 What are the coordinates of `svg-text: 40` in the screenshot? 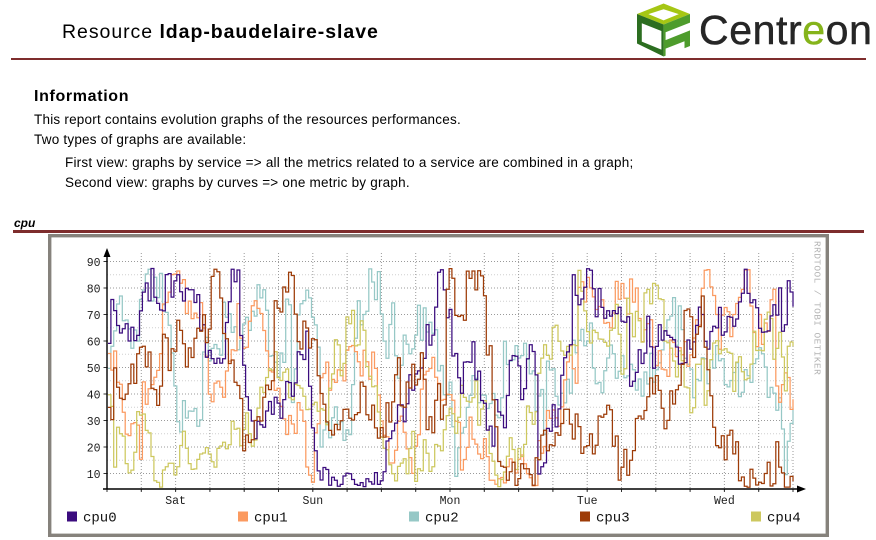 It's located at (94, 396).